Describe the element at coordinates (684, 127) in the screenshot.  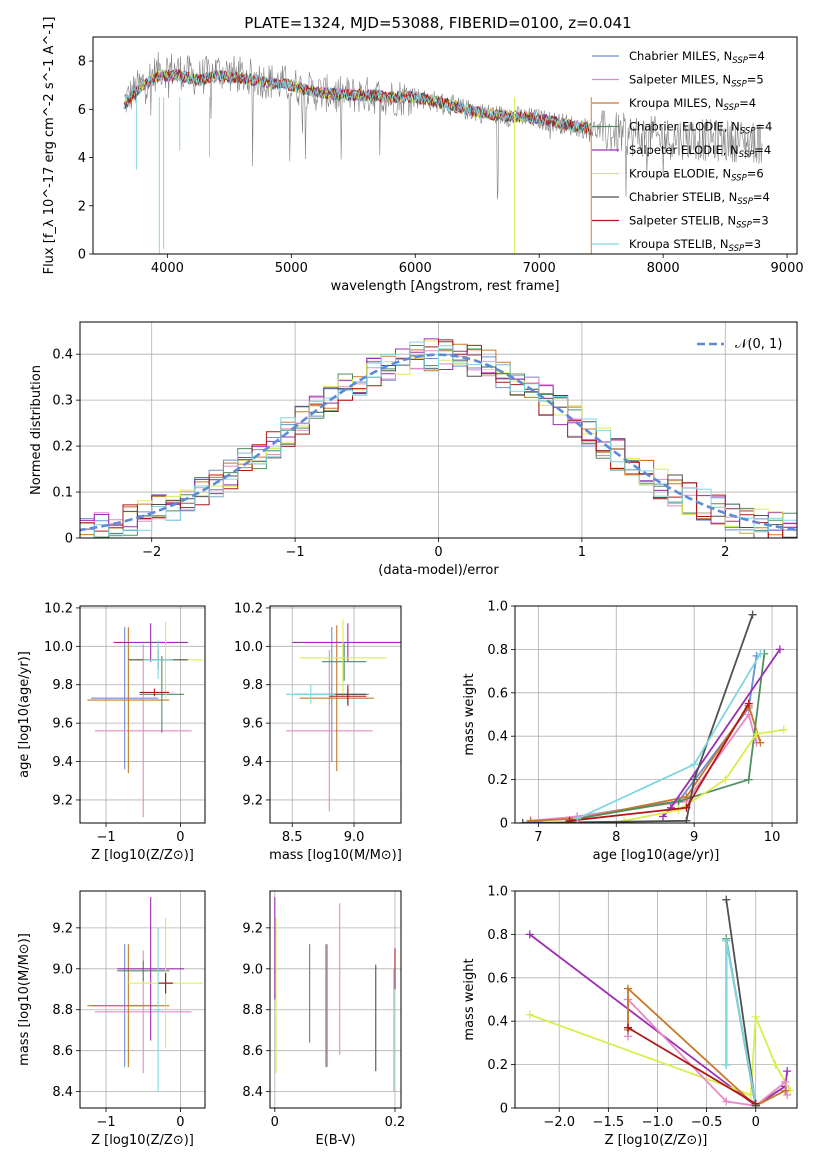
I see `legend-entry-label: Chabrier ELODIE, N` at that location.